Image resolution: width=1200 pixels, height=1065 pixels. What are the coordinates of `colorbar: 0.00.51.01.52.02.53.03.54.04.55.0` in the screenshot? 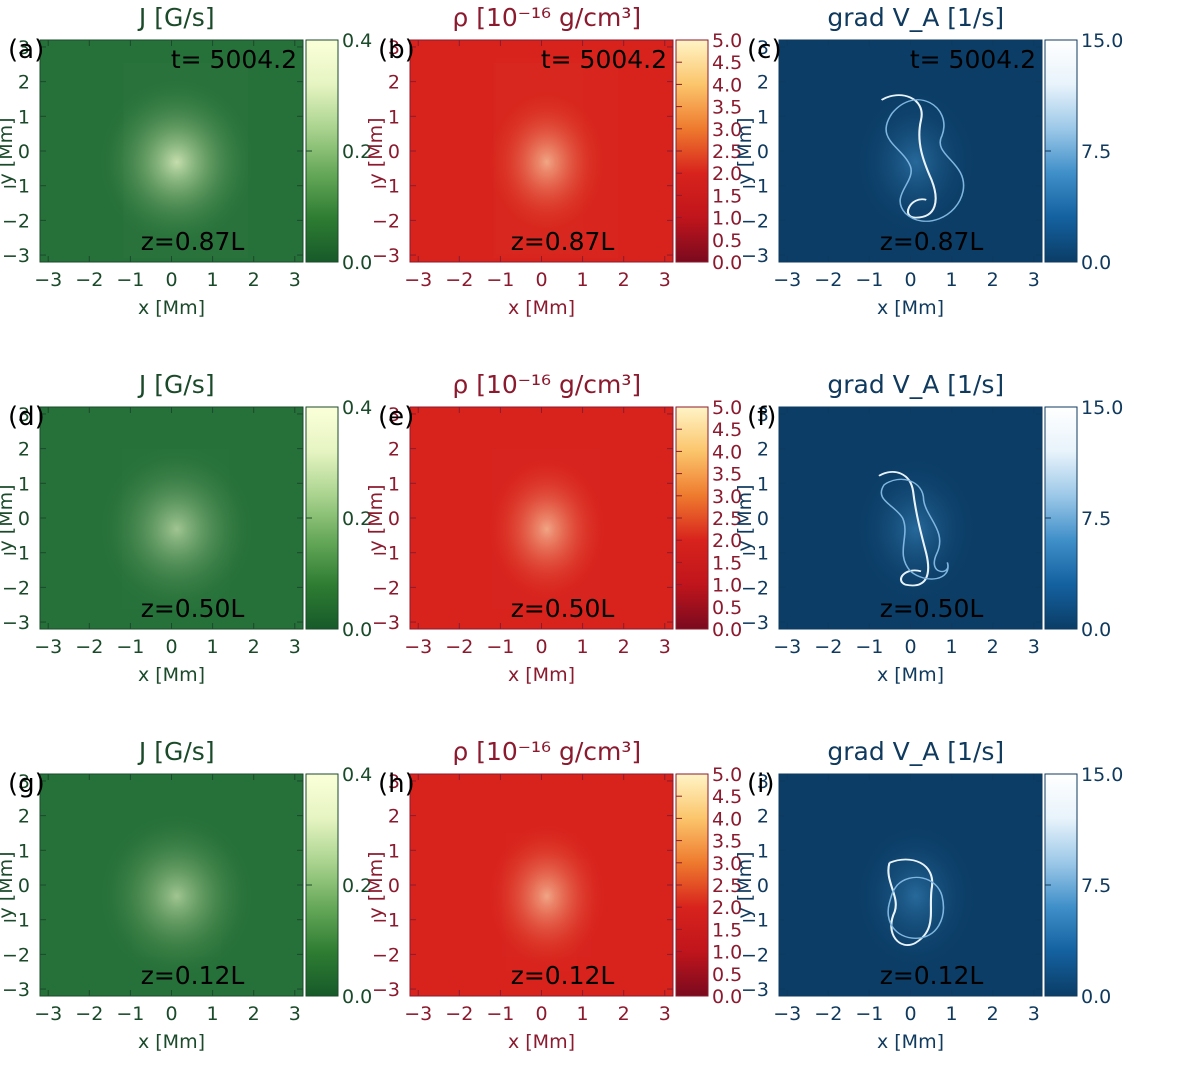 It's located at (708, 886).